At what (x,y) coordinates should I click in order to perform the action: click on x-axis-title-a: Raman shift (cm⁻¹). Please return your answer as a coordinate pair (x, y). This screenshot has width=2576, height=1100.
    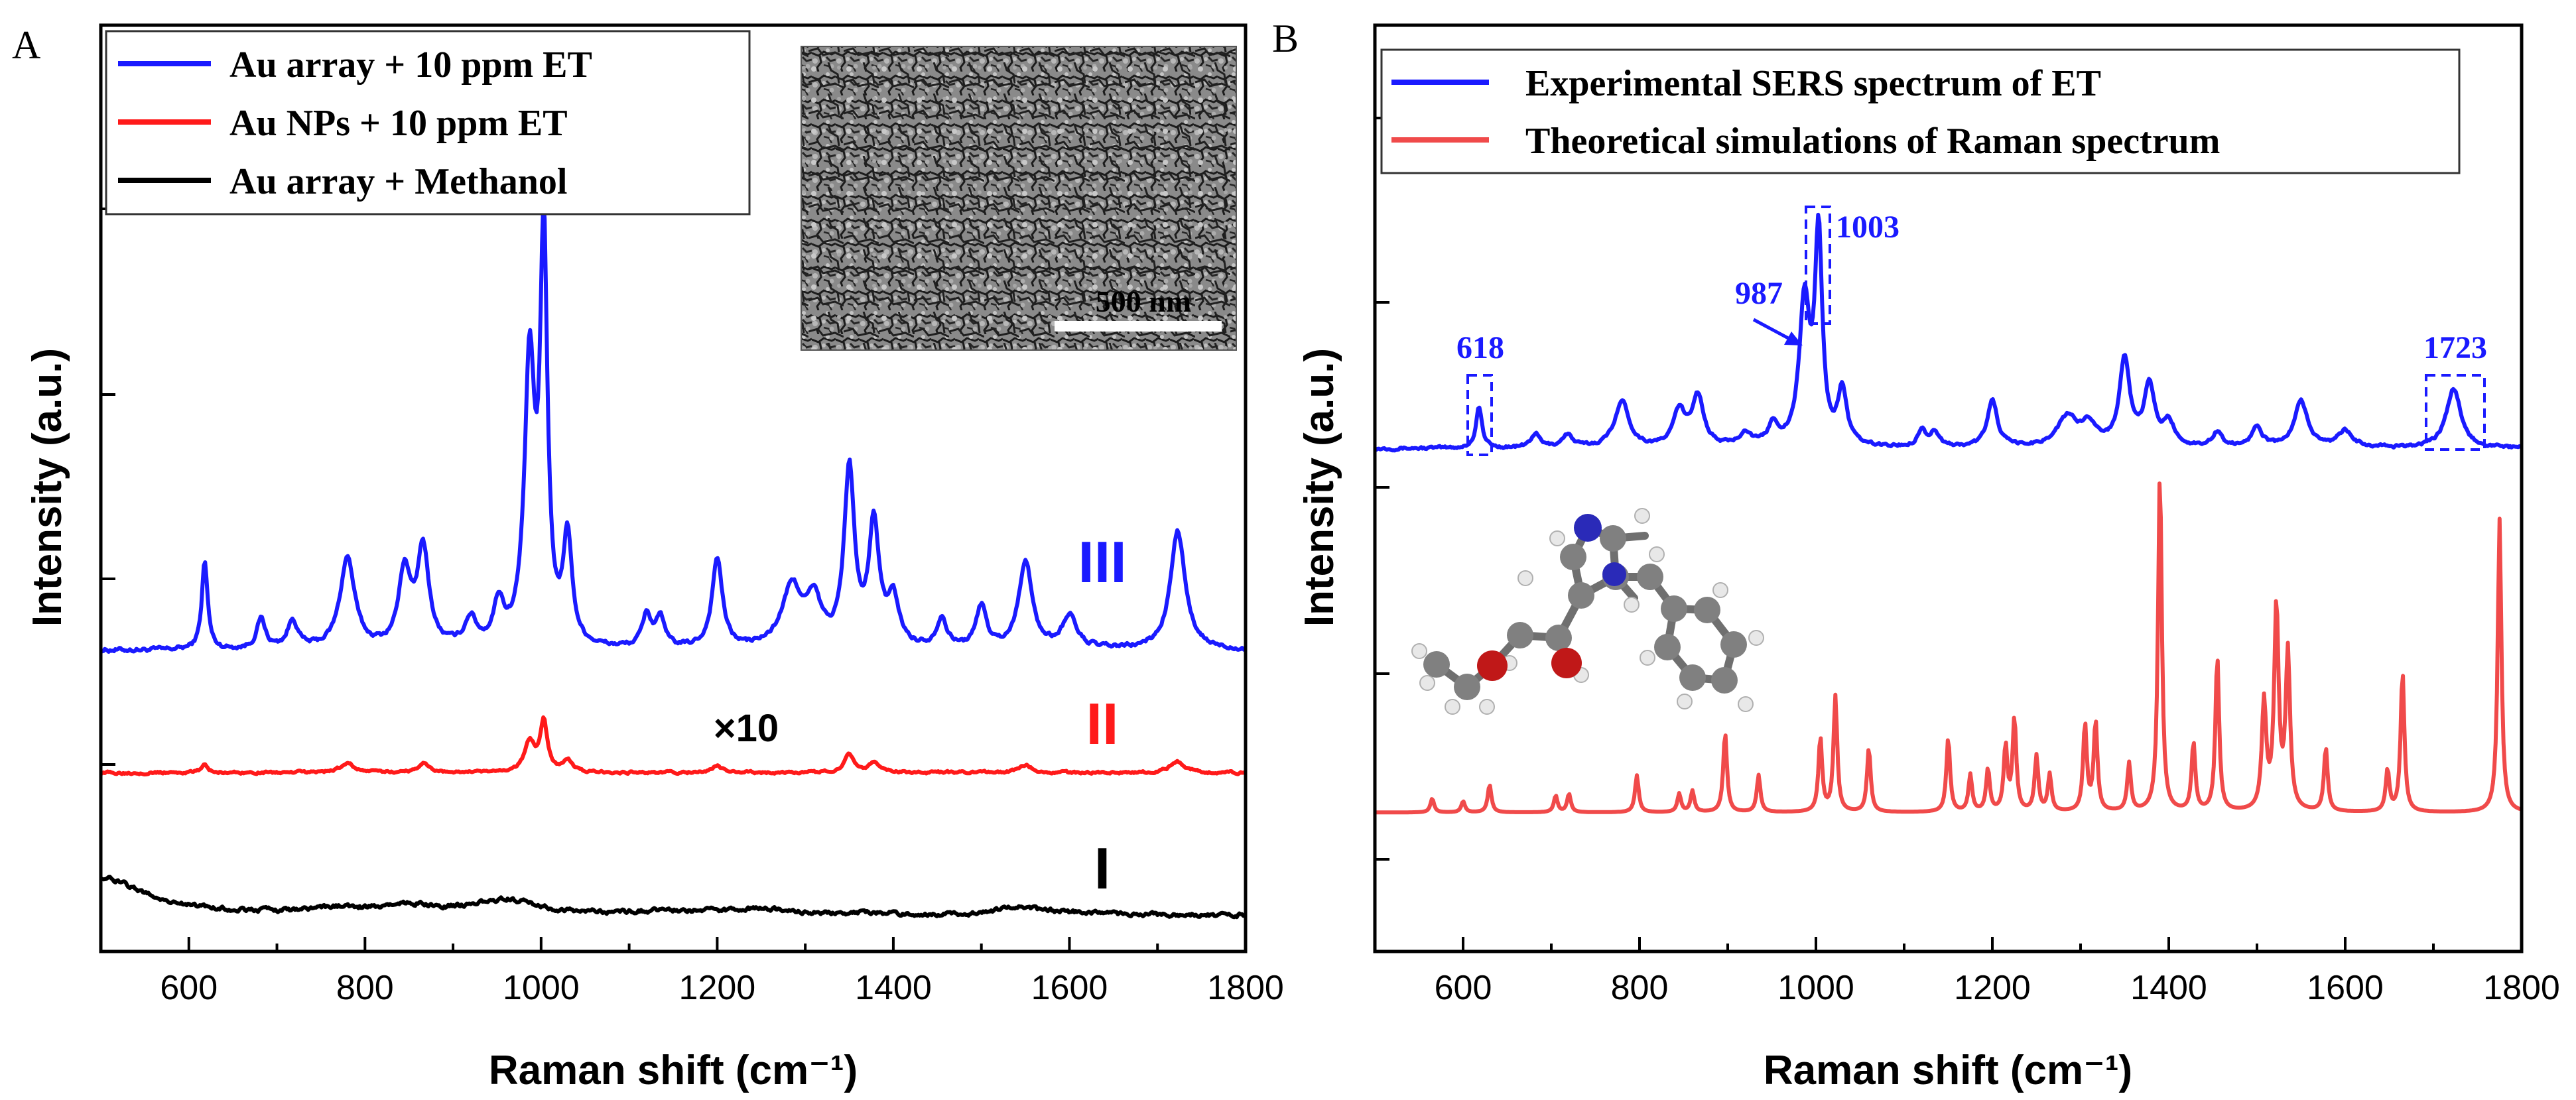
    Looking at the image, I should click on (674, 1070).